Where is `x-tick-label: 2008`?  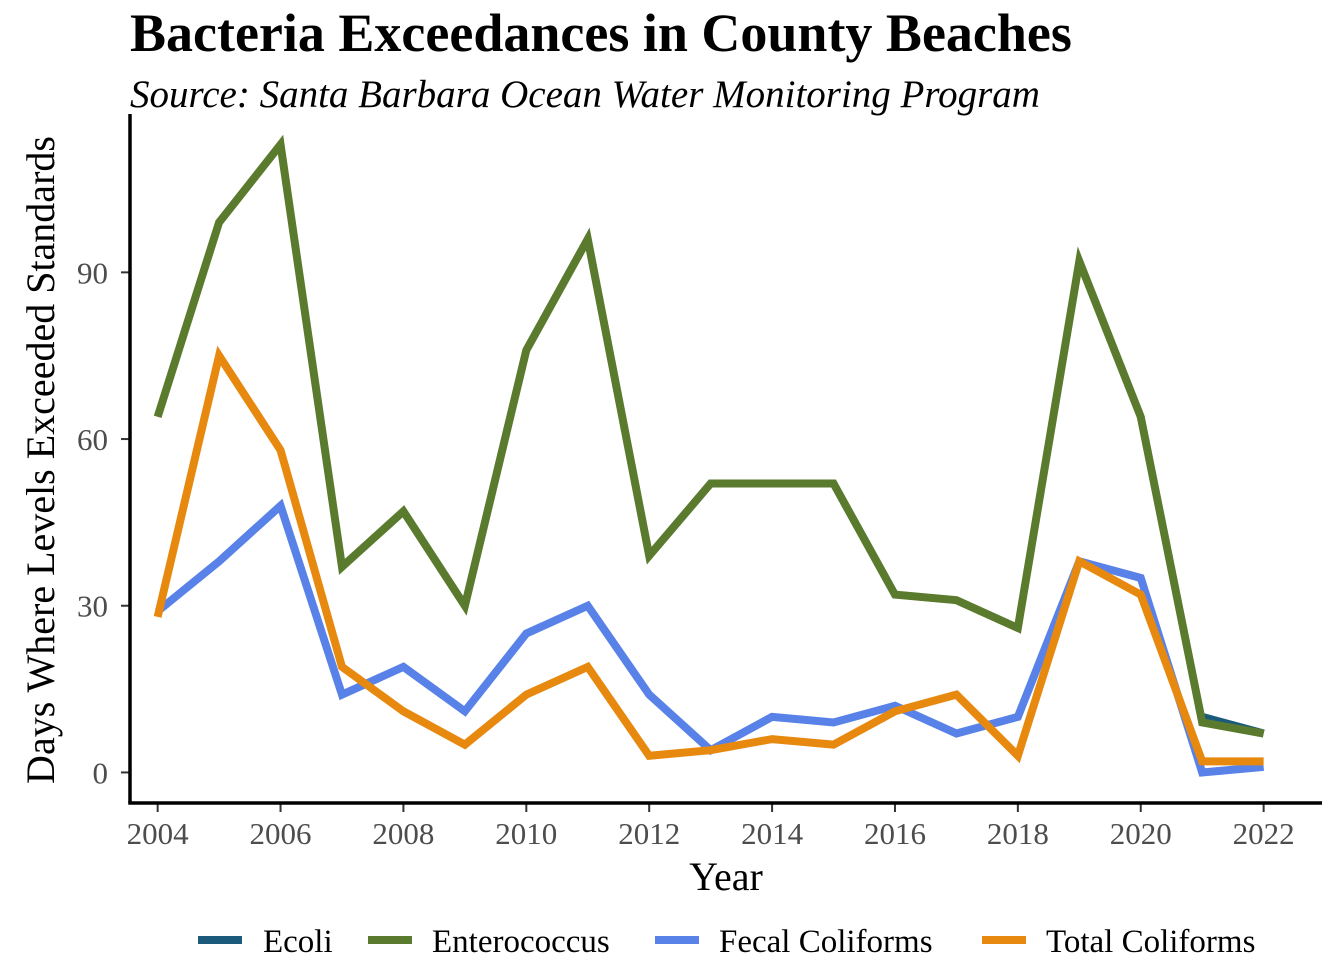
x-tick-label: 2008 is located at coordinates (403, 833).